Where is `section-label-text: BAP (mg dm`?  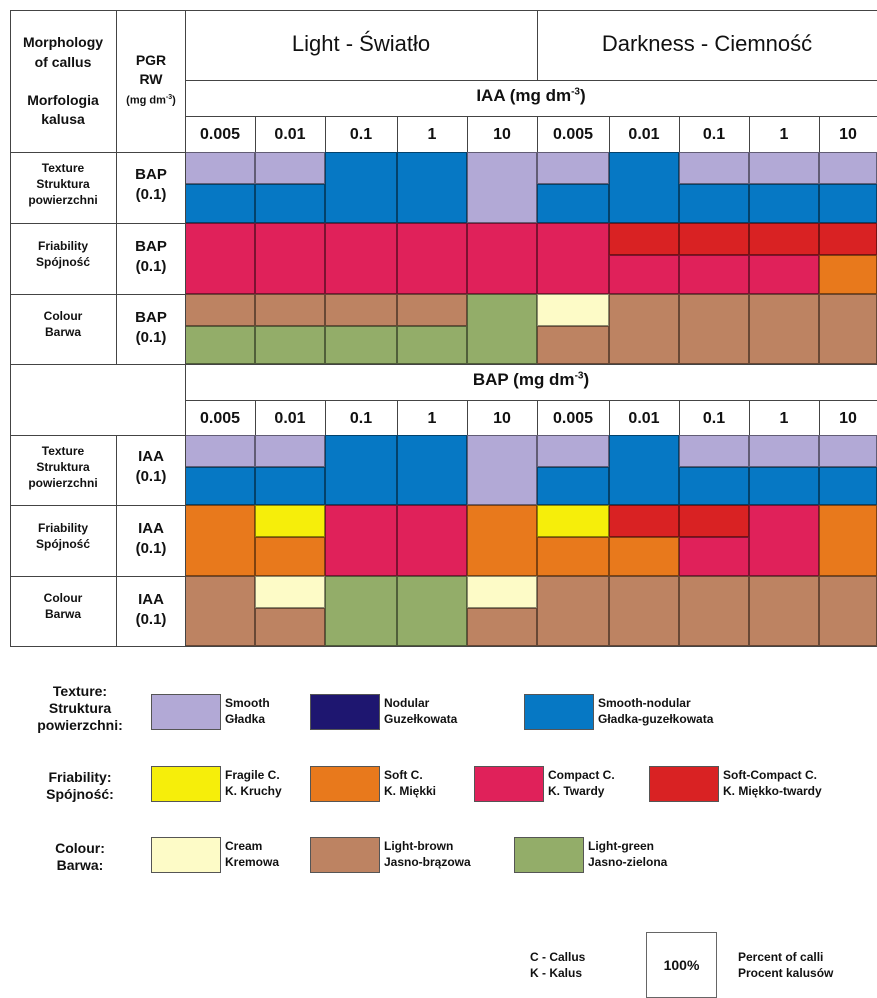 section-label-text: BAP (mg dm is located at coordinates (523, 379).